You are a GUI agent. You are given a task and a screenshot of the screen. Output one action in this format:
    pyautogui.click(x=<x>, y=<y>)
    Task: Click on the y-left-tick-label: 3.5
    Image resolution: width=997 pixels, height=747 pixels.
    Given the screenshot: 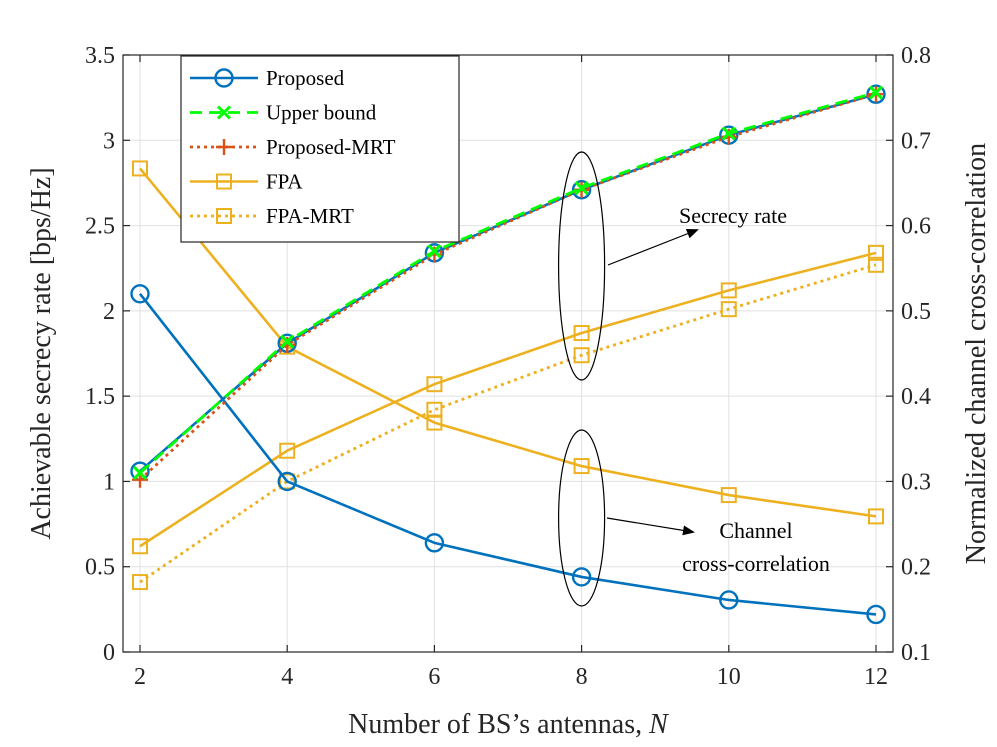 What is the action you would take?
    pyautogui.click(x=100, y=56)
    